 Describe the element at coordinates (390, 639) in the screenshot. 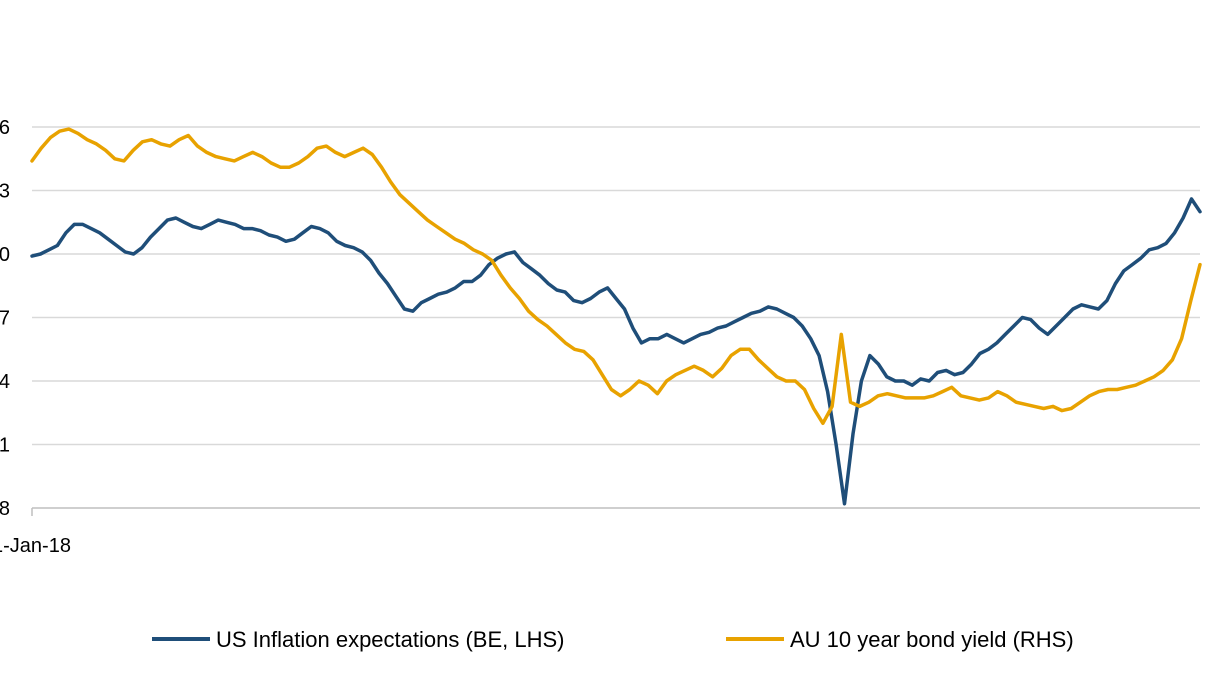

I see `legend-label-us-inflation: US Inflation expectations (BE, LHS)` at that location.